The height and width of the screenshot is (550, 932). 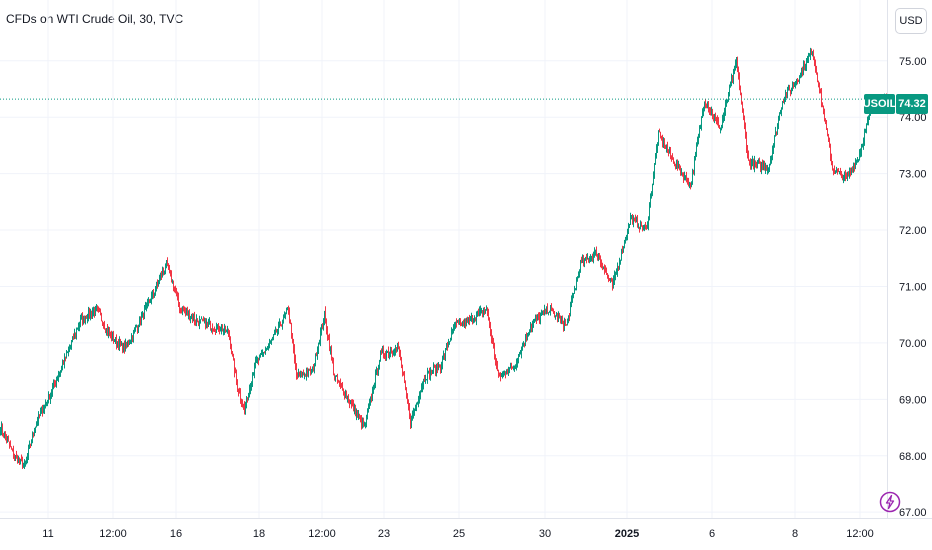 I want to click on time-tick-label: 23, so click(x=384, y=534).